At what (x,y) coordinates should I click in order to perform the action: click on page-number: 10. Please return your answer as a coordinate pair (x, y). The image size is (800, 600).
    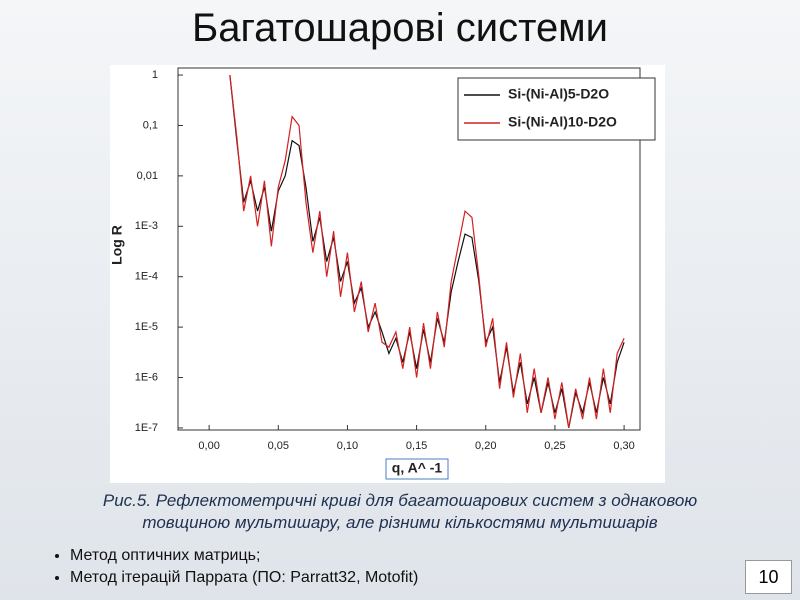
    Looking at the image, I should click on (768, 577).